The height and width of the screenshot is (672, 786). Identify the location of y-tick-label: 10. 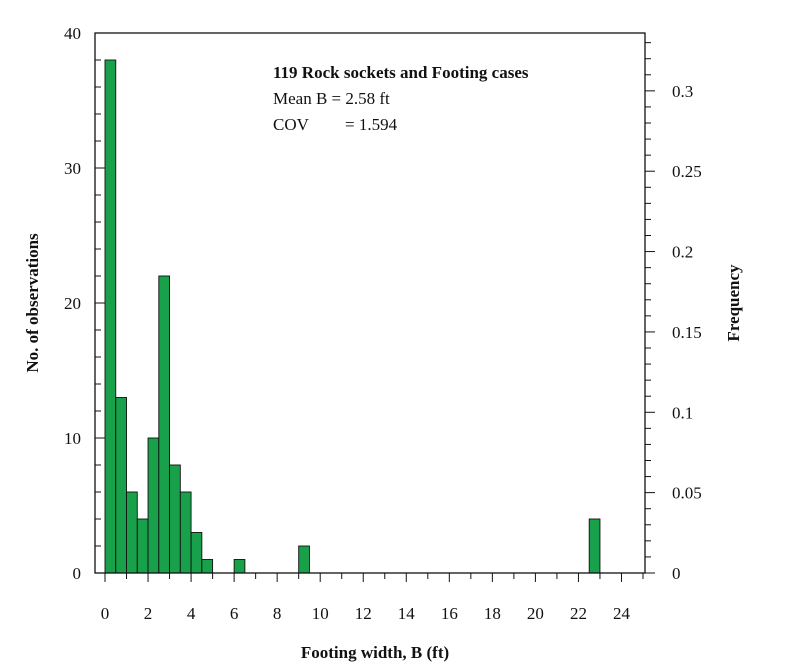
(72, 438).